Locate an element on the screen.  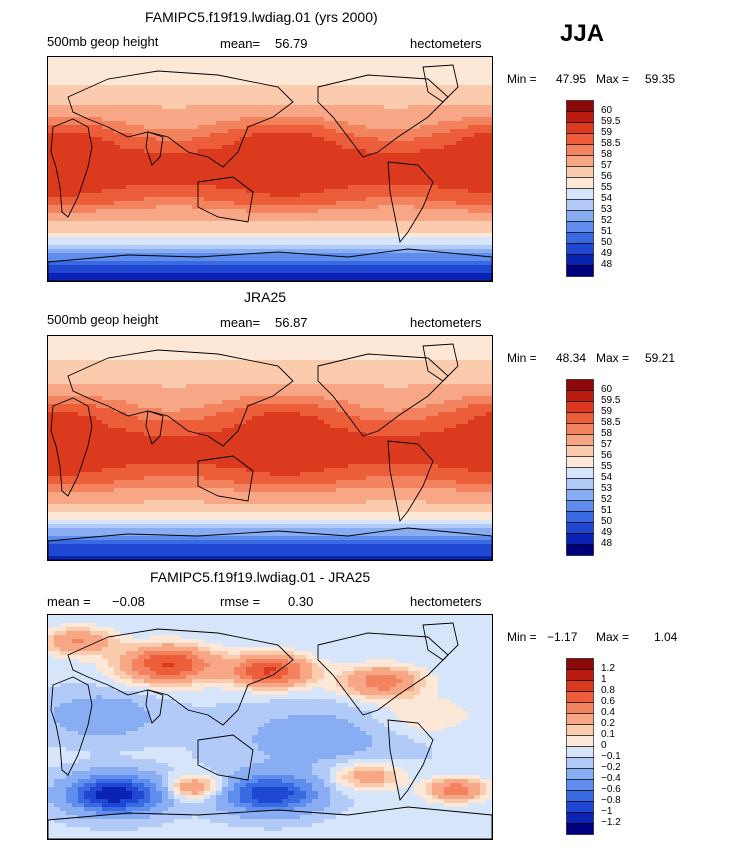
panel2-colorbar-label: 48 is located at coordinates (607, 543).